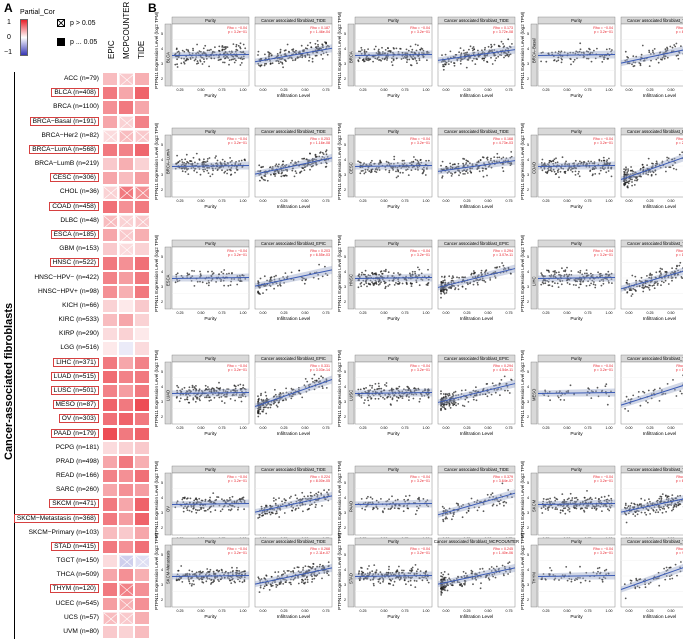 This screenshot has width=683, height=641. Describe the element at coordinates (363, 201) in the screenshot. I see `x-tick: 0.25` at that location.